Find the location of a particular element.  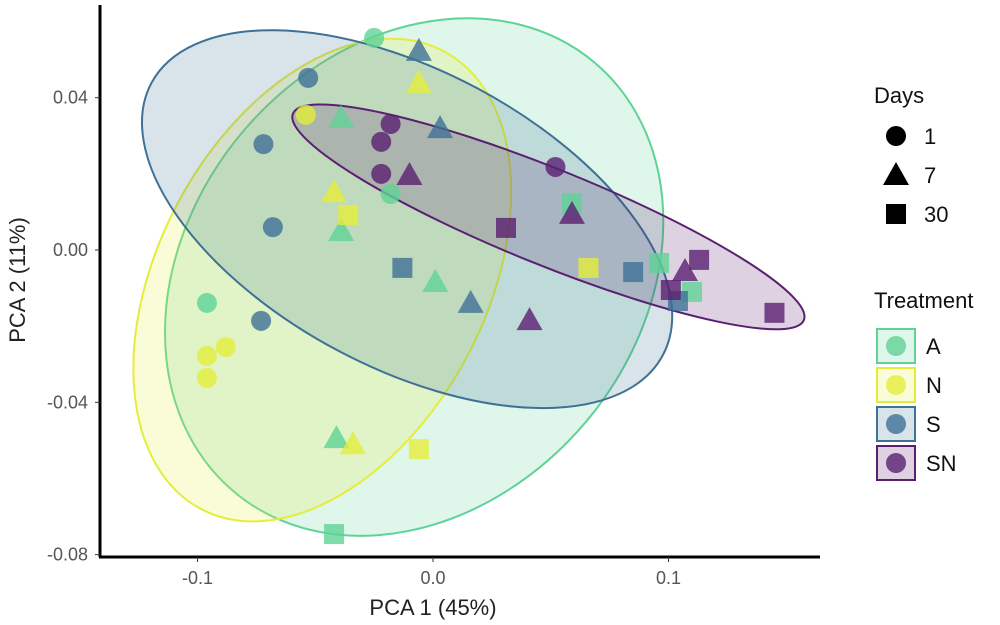

legend-treatment-label: S is located at coordinates (933, 424).